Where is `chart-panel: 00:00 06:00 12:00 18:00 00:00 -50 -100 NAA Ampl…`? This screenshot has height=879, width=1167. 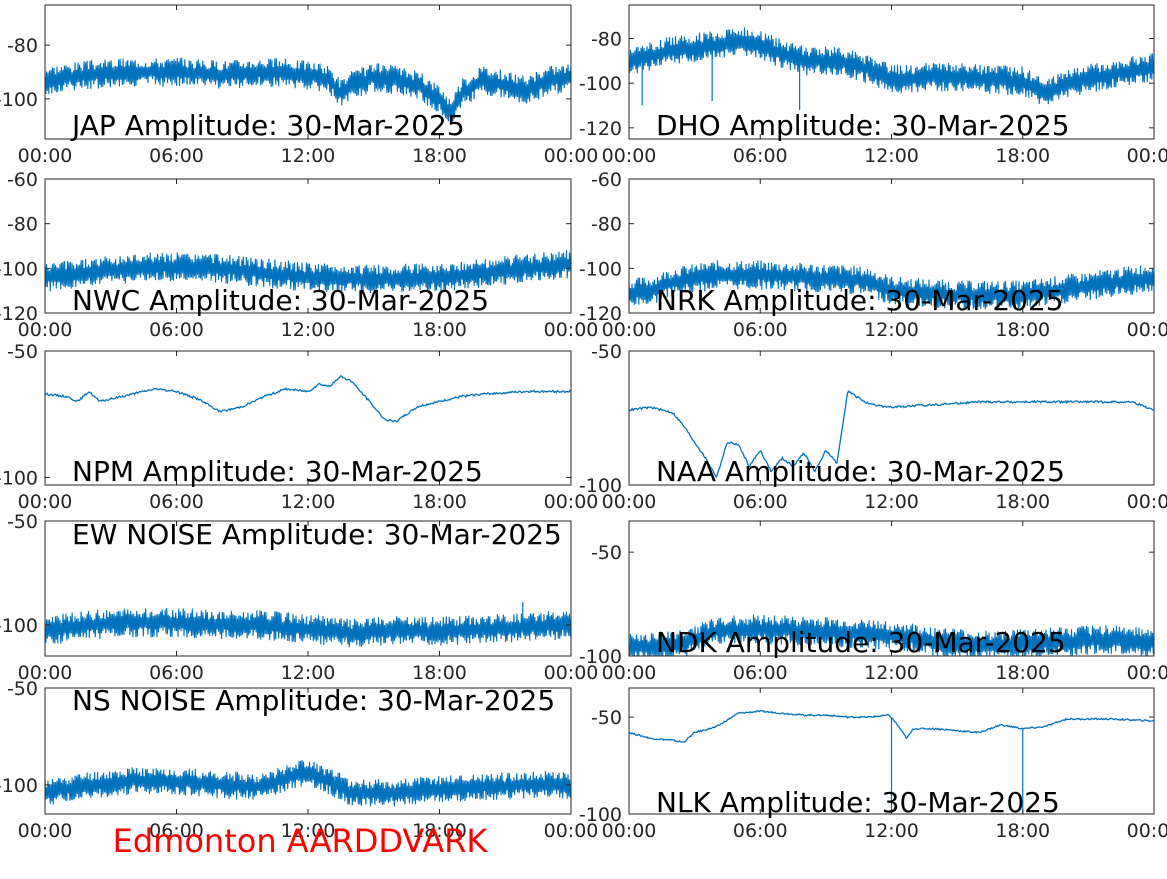
chart-panel: 00:00 06:00 12:00 18:00 00:00 -50 -100 NAA Ampl… is located at coordinates (873, 427).